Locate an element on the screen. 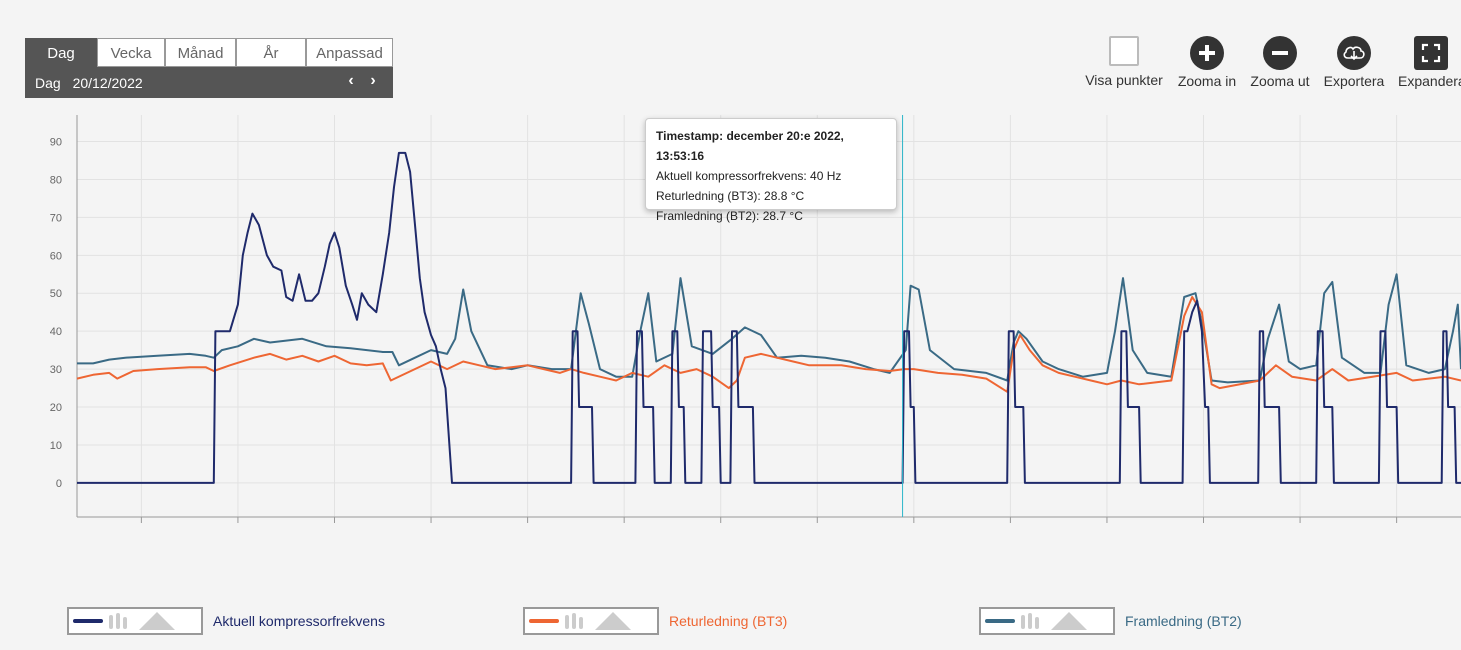  zoom-in-button: Zooma in is located at coordinates (1207, 62).